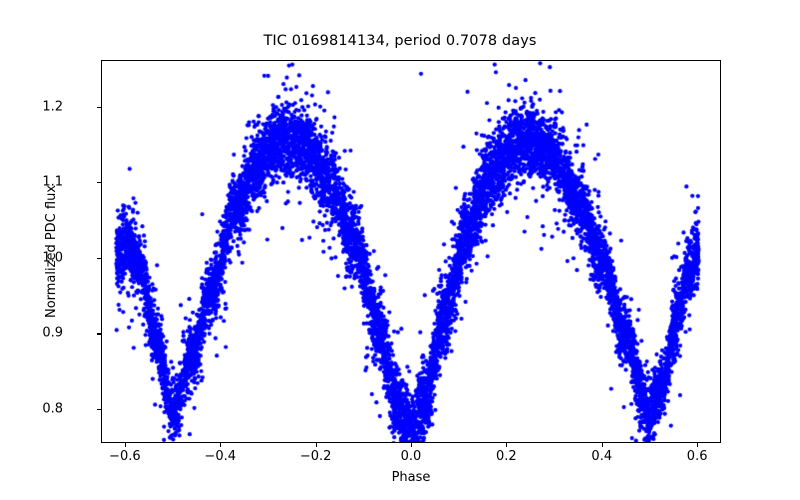  I want to click on y-axis-tick-label: 1.0, so click(52, 258).